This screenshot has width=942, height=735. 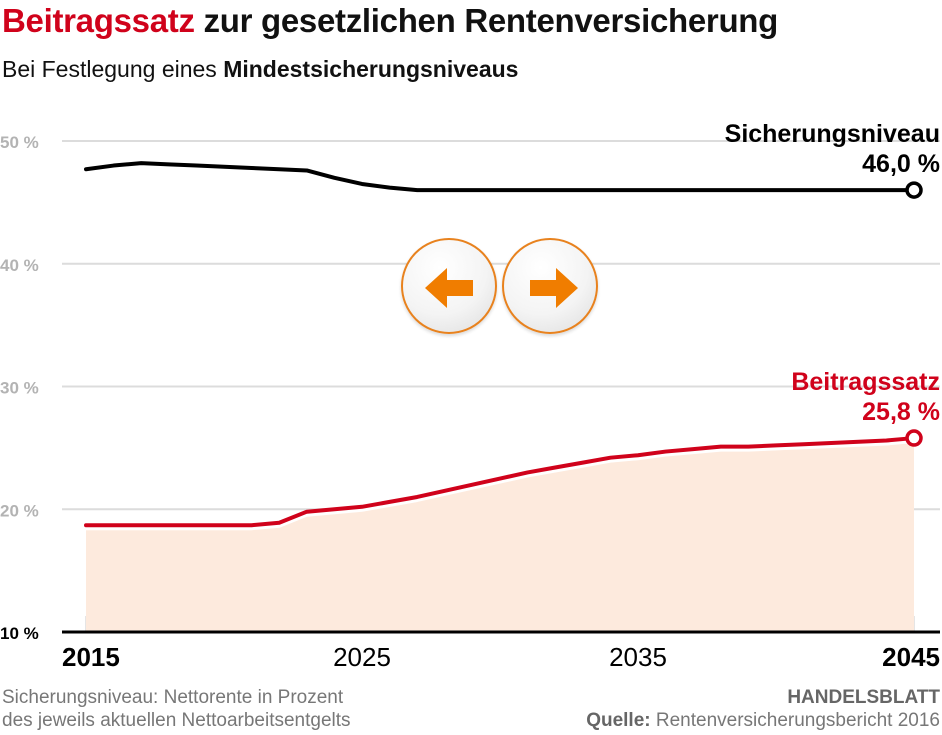 What do you see at coordinates (865, 382) in the screenshot?
I see `beitragssatz-label: Beitragssatz` at bounding box center [865, 382].